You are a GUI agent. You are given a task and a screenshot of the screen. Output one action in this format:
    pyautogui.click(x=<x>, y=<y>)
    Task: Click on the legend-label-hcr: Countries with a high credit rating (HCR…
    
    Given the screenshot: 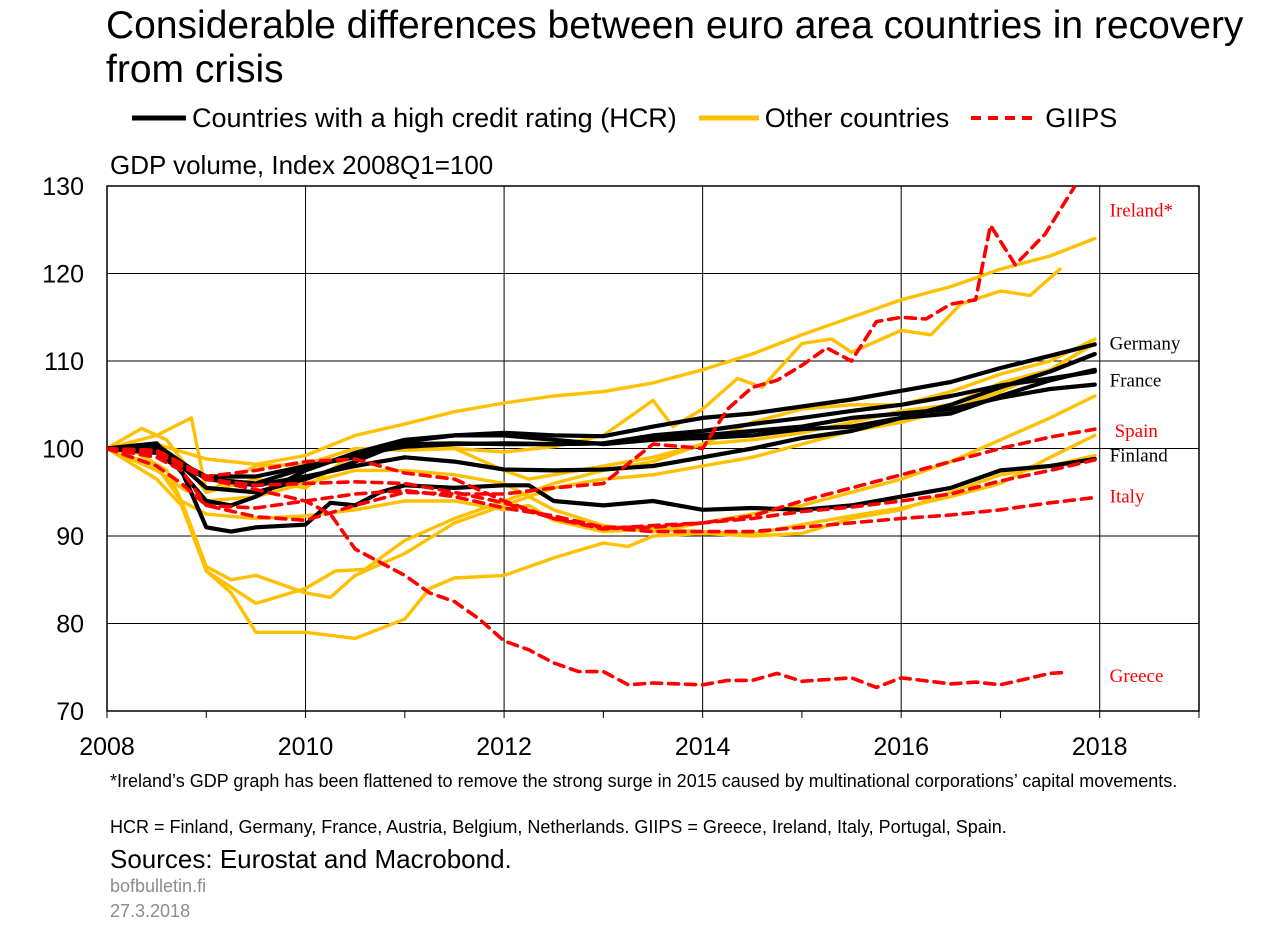 What is the action you would take?
    pyautogui.click(x=434, y=117)
    